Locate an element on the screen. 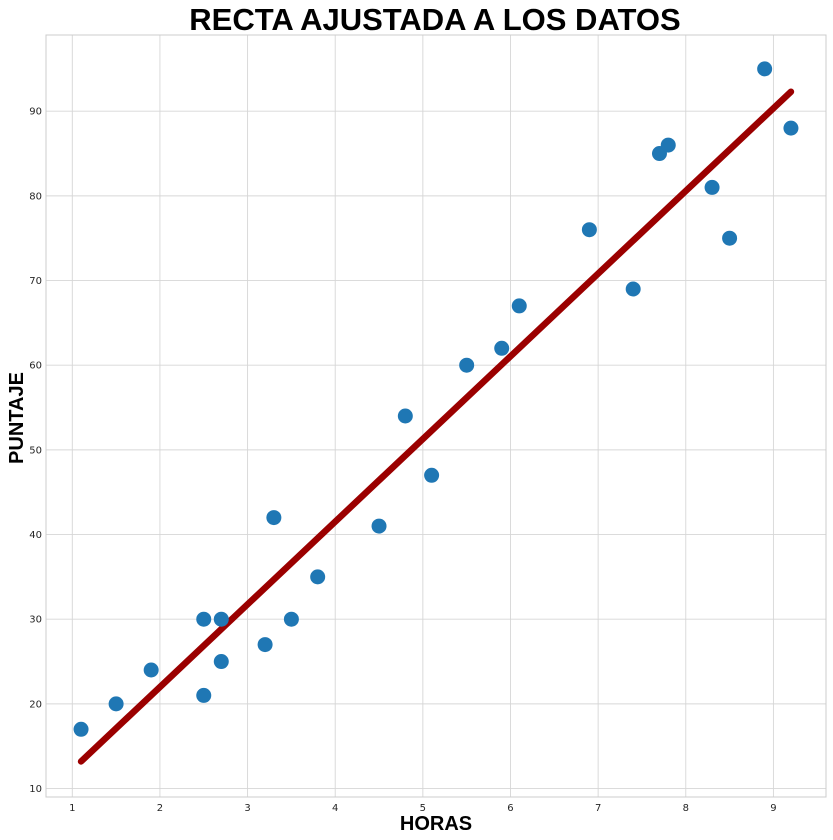  x-tick-label: 5 is located at coordinates (423, 808).